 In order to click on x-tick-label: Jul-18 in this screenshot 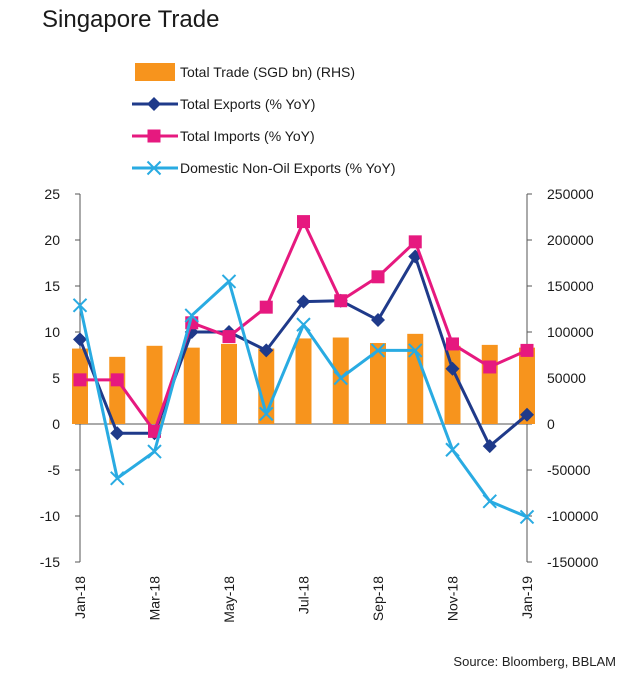, I will do `click(304, 595)`.